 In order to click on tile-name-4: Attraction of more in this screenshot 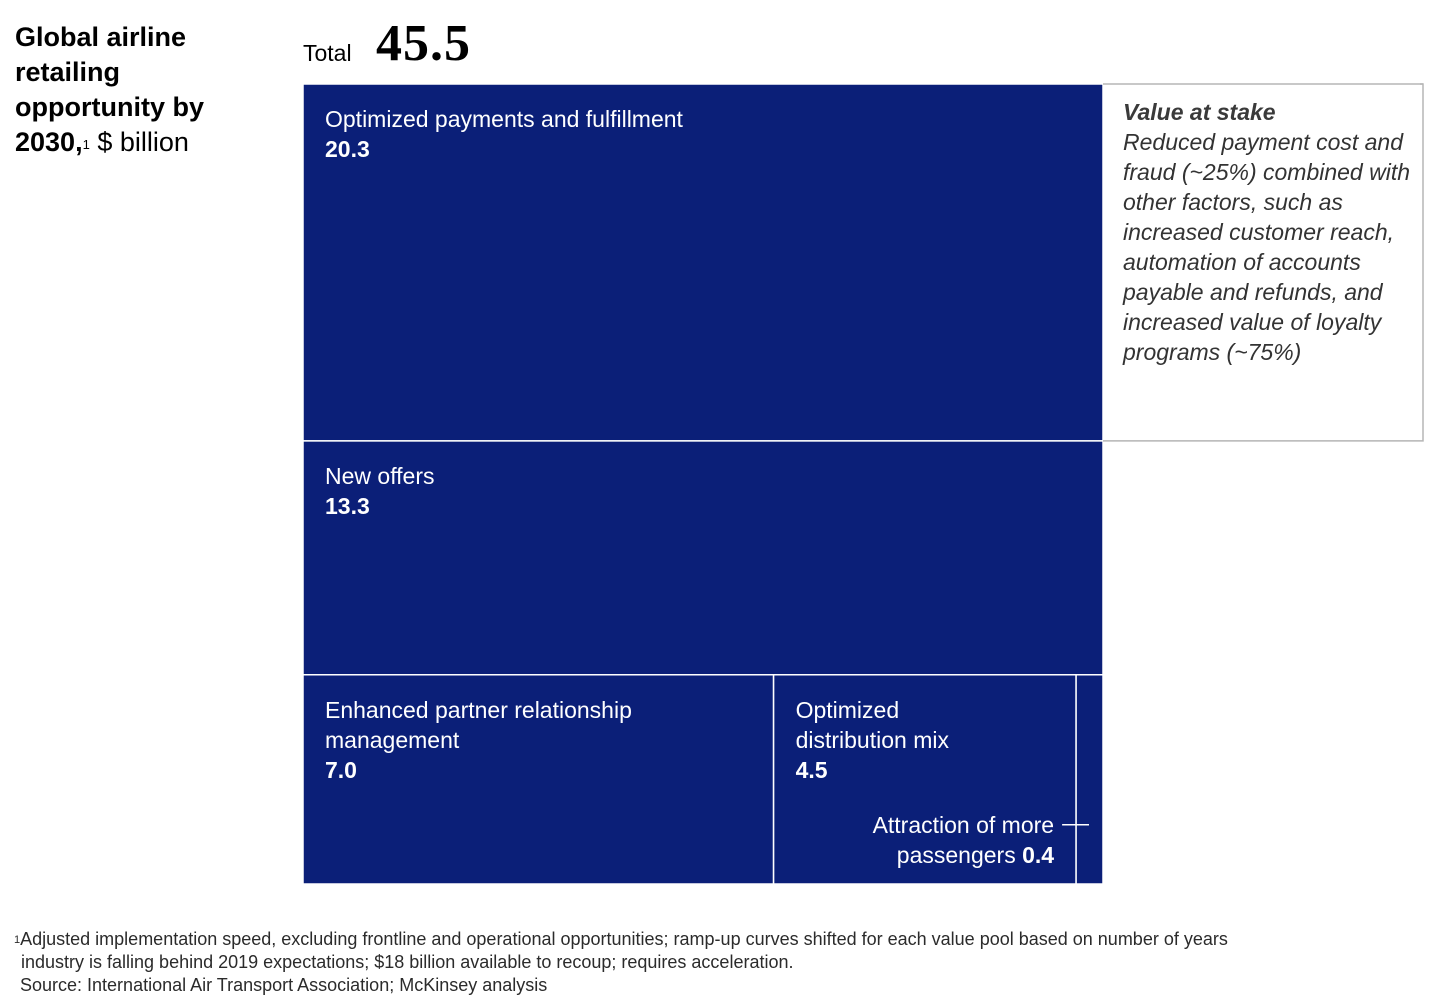, I will do `click(964, 825)`.